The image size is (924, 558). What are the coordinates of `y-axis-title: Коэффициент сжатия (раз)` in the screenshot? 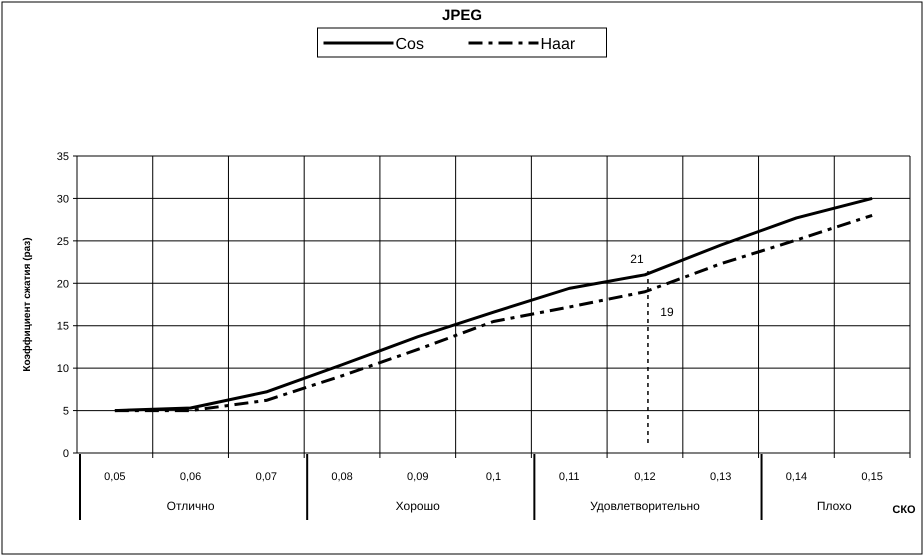 It's located at (27, 304).